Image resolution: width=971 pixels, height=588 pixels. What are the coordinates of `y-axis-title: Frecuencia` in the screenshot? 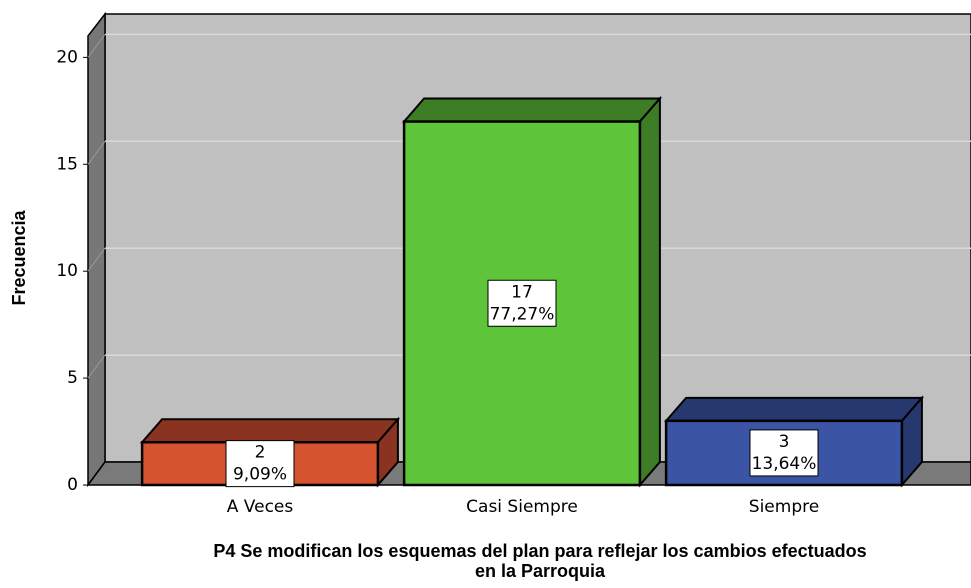 It's located at (19, 257).